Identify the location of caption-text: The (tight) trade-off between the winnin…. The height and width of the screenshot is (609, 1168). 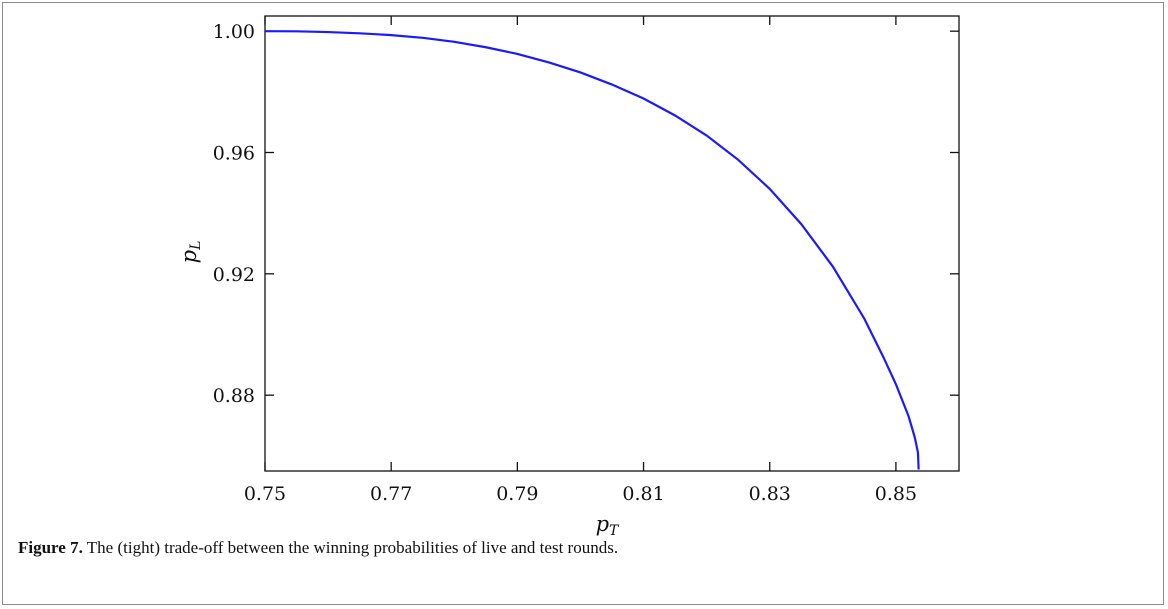
(350, 547).